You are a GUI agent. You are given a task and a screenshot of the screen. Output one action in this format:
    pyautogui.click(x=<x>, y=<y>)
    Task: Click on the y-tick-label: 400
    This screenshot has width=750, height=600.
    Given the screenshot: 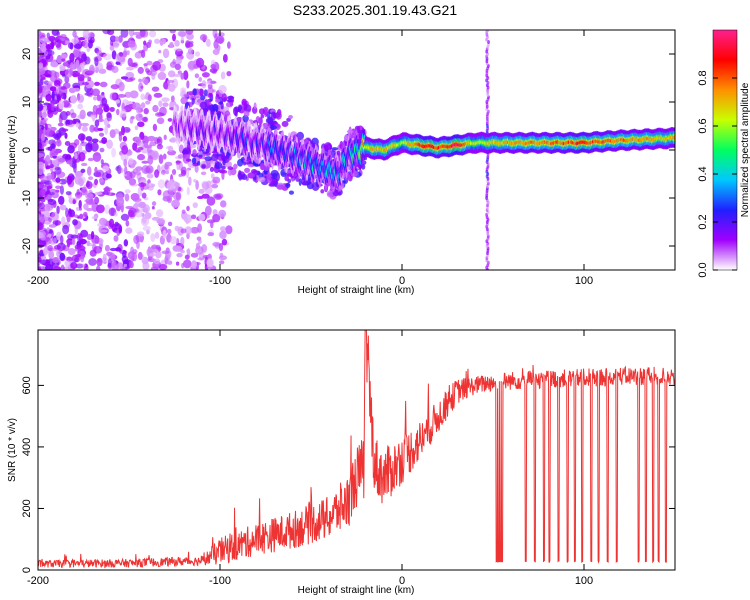 What is the action you would take?
    pyautogui.click(x=27, y=447)
    